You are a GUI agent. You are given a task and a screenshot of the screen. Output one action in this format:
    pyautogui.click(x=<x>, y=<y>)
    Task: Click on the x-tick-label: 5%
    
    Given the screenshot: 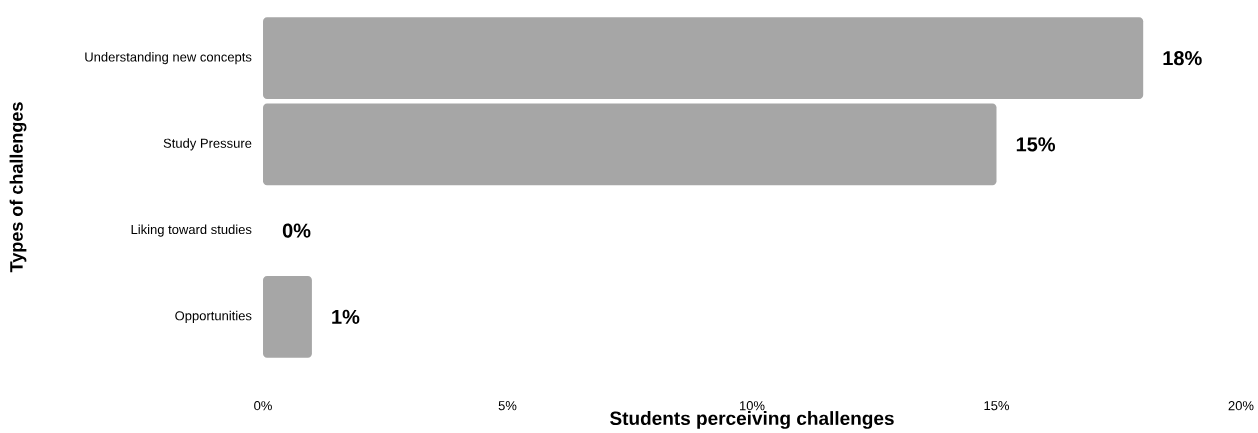 What is the action you would take?
    pyautogui.click(x=507, y=406)
    